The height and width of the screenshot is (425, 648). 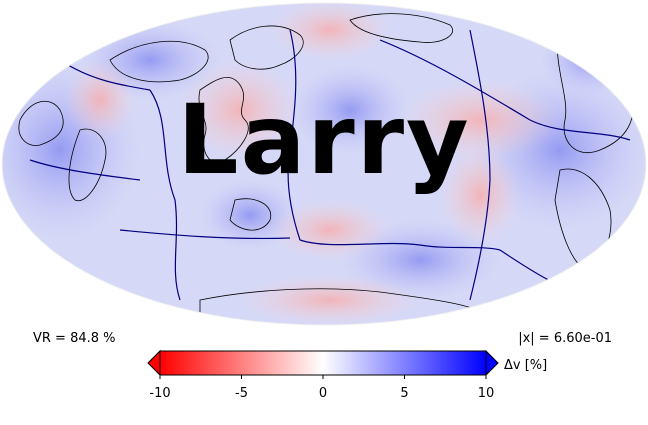 I want to click on colorbar-tick-label: 10, so click(x=486, y=393).